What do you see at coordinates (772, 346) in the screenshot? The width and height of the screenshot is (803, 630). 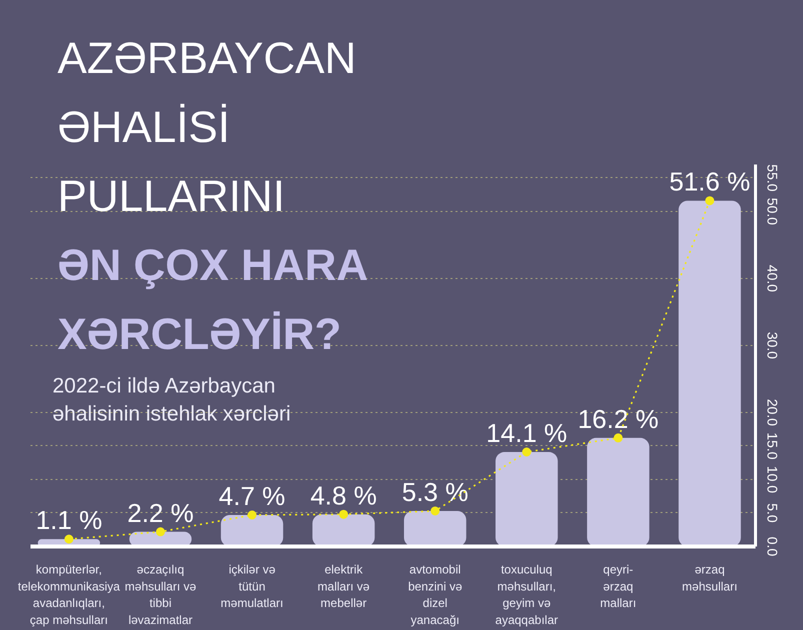 I see `y-tick-label: 30.0` at bounding box center [772, 346].